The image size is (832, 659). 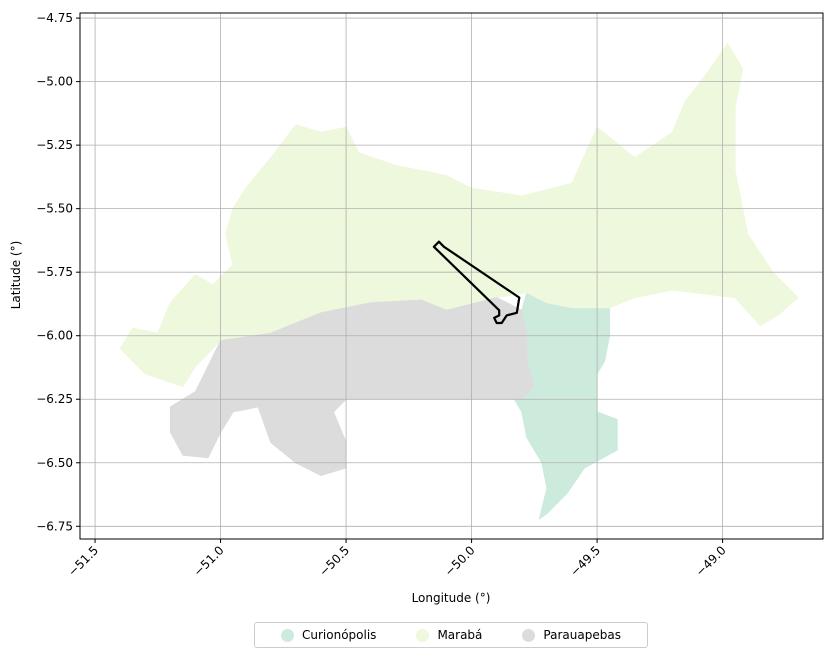 I want to click on legend-label-parauapebas: Parauapebas, so click(x=582, y=635).